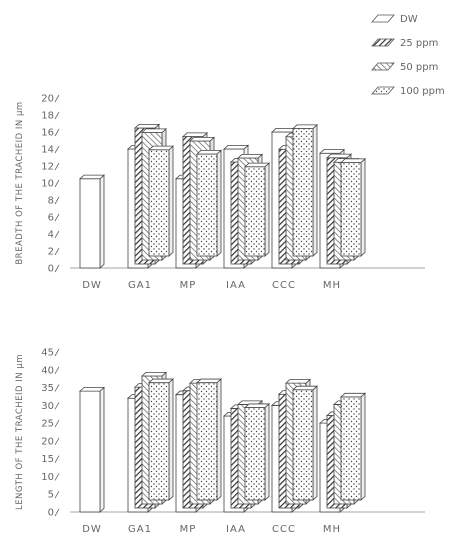 Image resolution: width=455 pixels, height=556 pixels. What do you see at coordinates (47, 353) in the screenshot?
I see `y-tick-label: 45` at bounding box center [47, 353].